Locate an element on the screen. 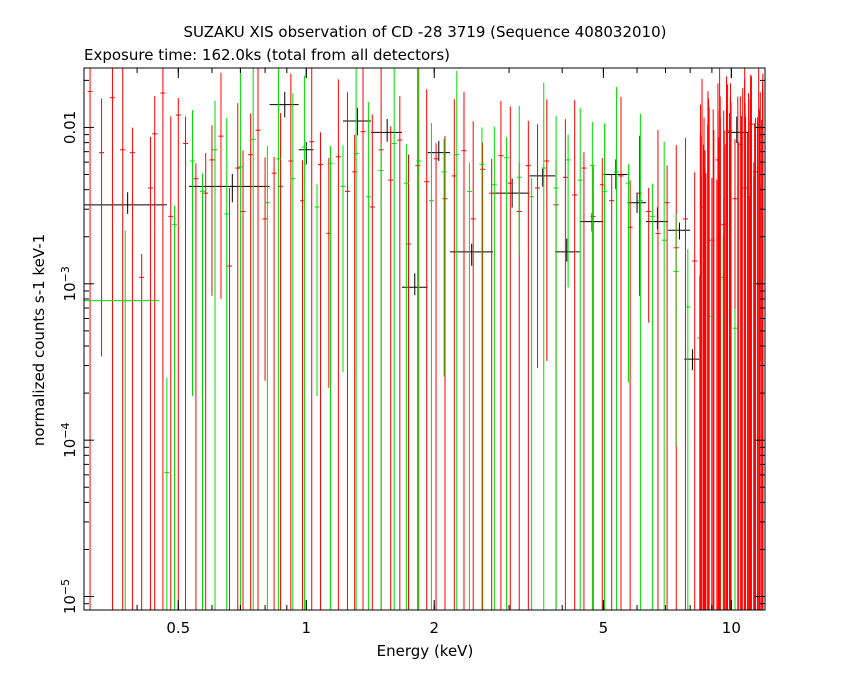 This screenshot has height=680, width=850. x-tick-label: 0.5 is located at coordinates (178, 628).